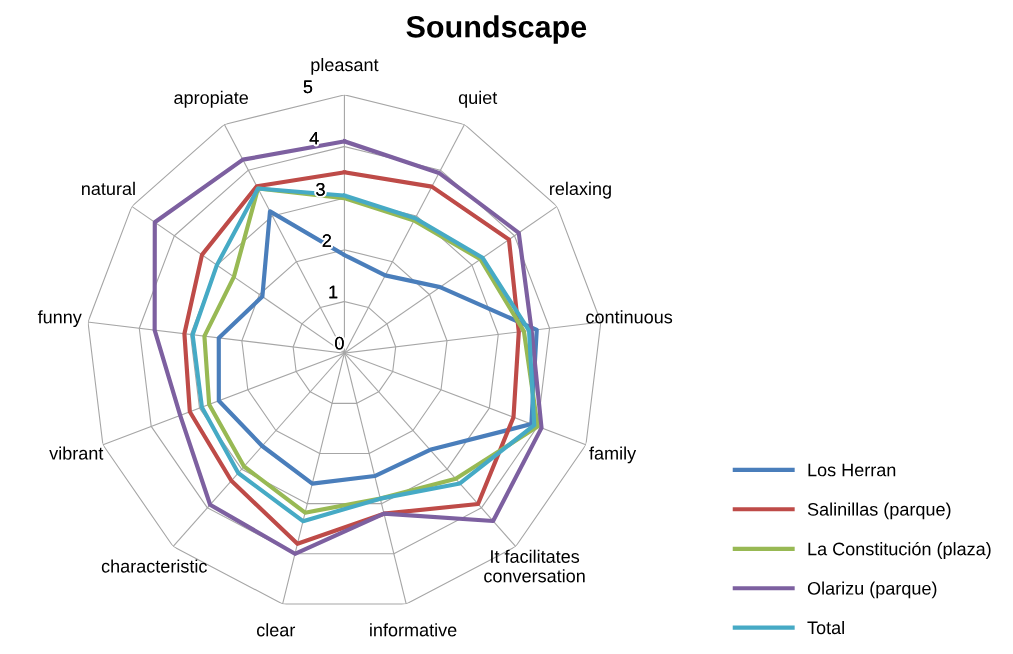  Describe the element at coordinates (333, 292) in the screenshot. I see `y-tick-label: 1` at that location.